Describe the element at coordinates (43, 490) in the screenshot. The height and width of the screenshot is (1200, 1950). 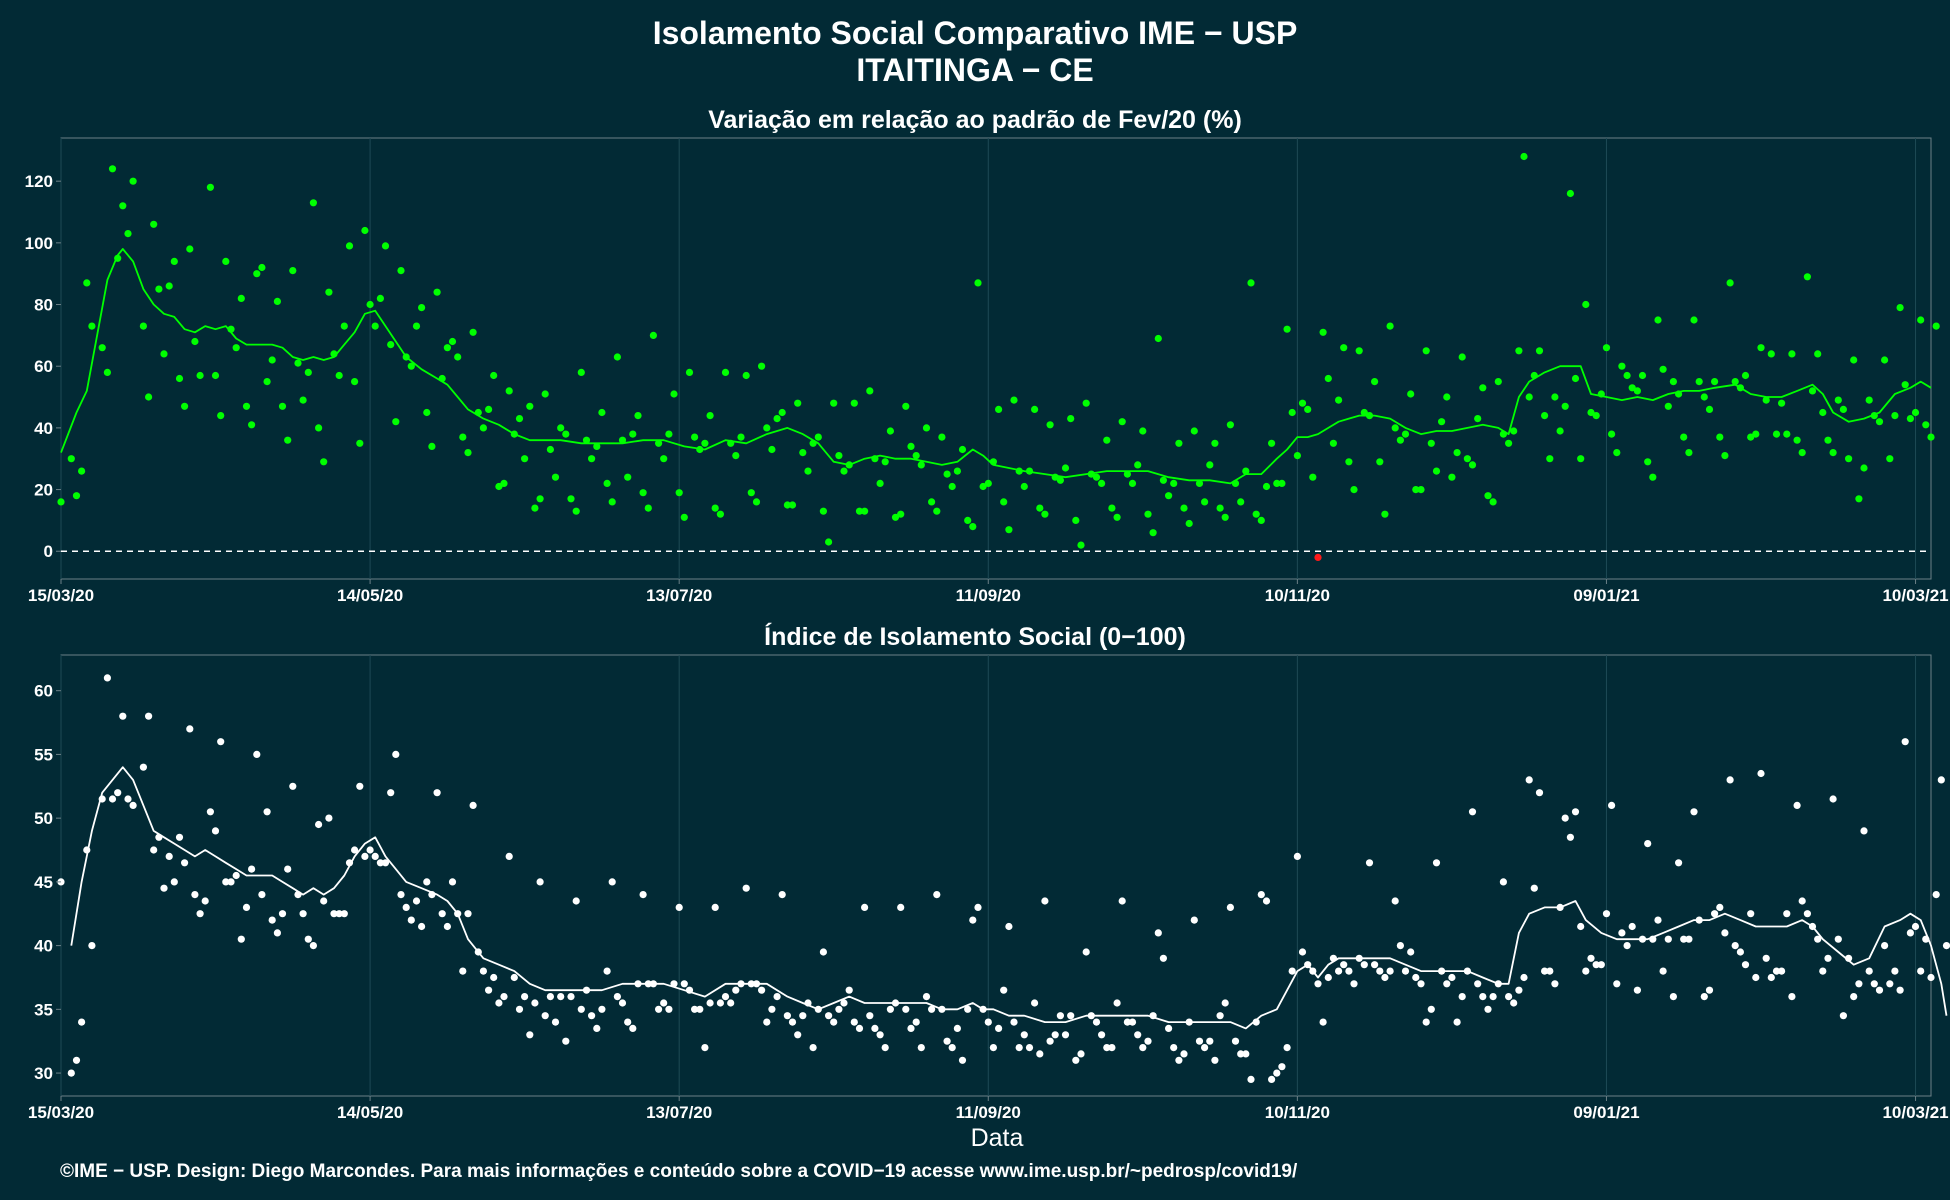
I see `top-ytick-label: 20` at that location.